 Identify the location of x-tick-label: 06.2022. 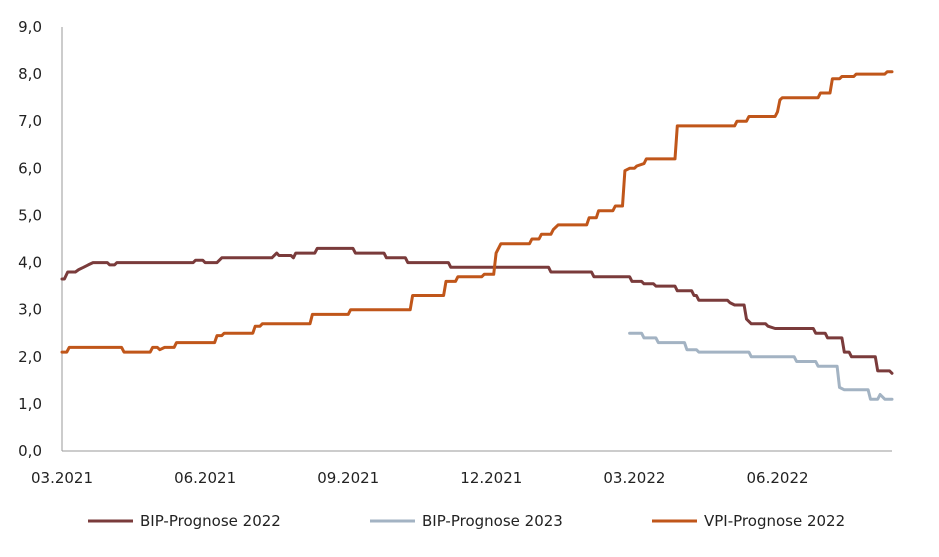
(778, 478).